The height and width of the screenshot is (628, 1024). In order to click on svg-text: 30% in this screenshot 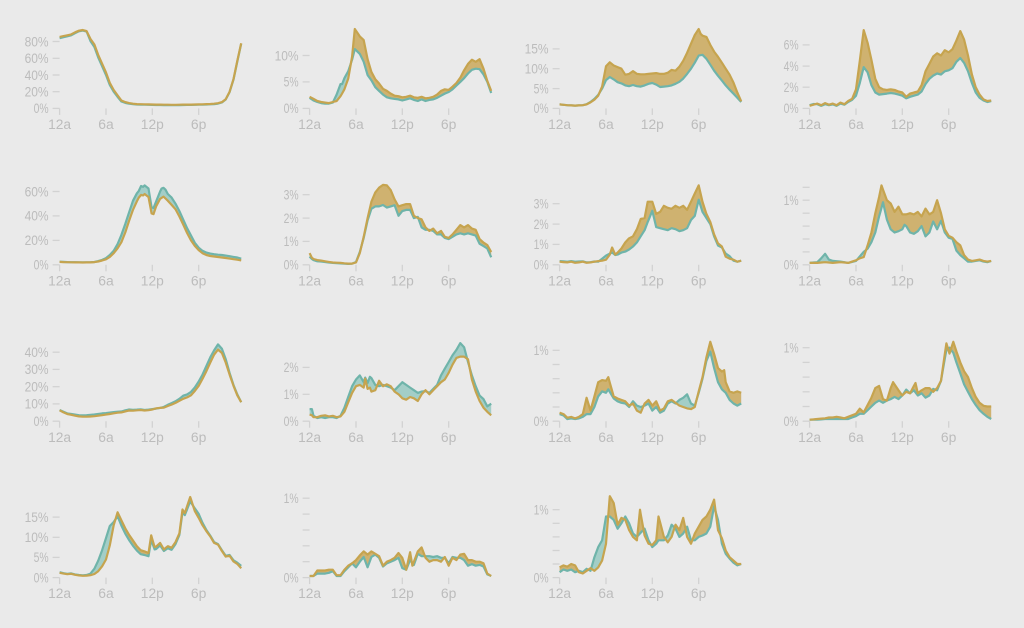, I will do `click(37, 369)`.